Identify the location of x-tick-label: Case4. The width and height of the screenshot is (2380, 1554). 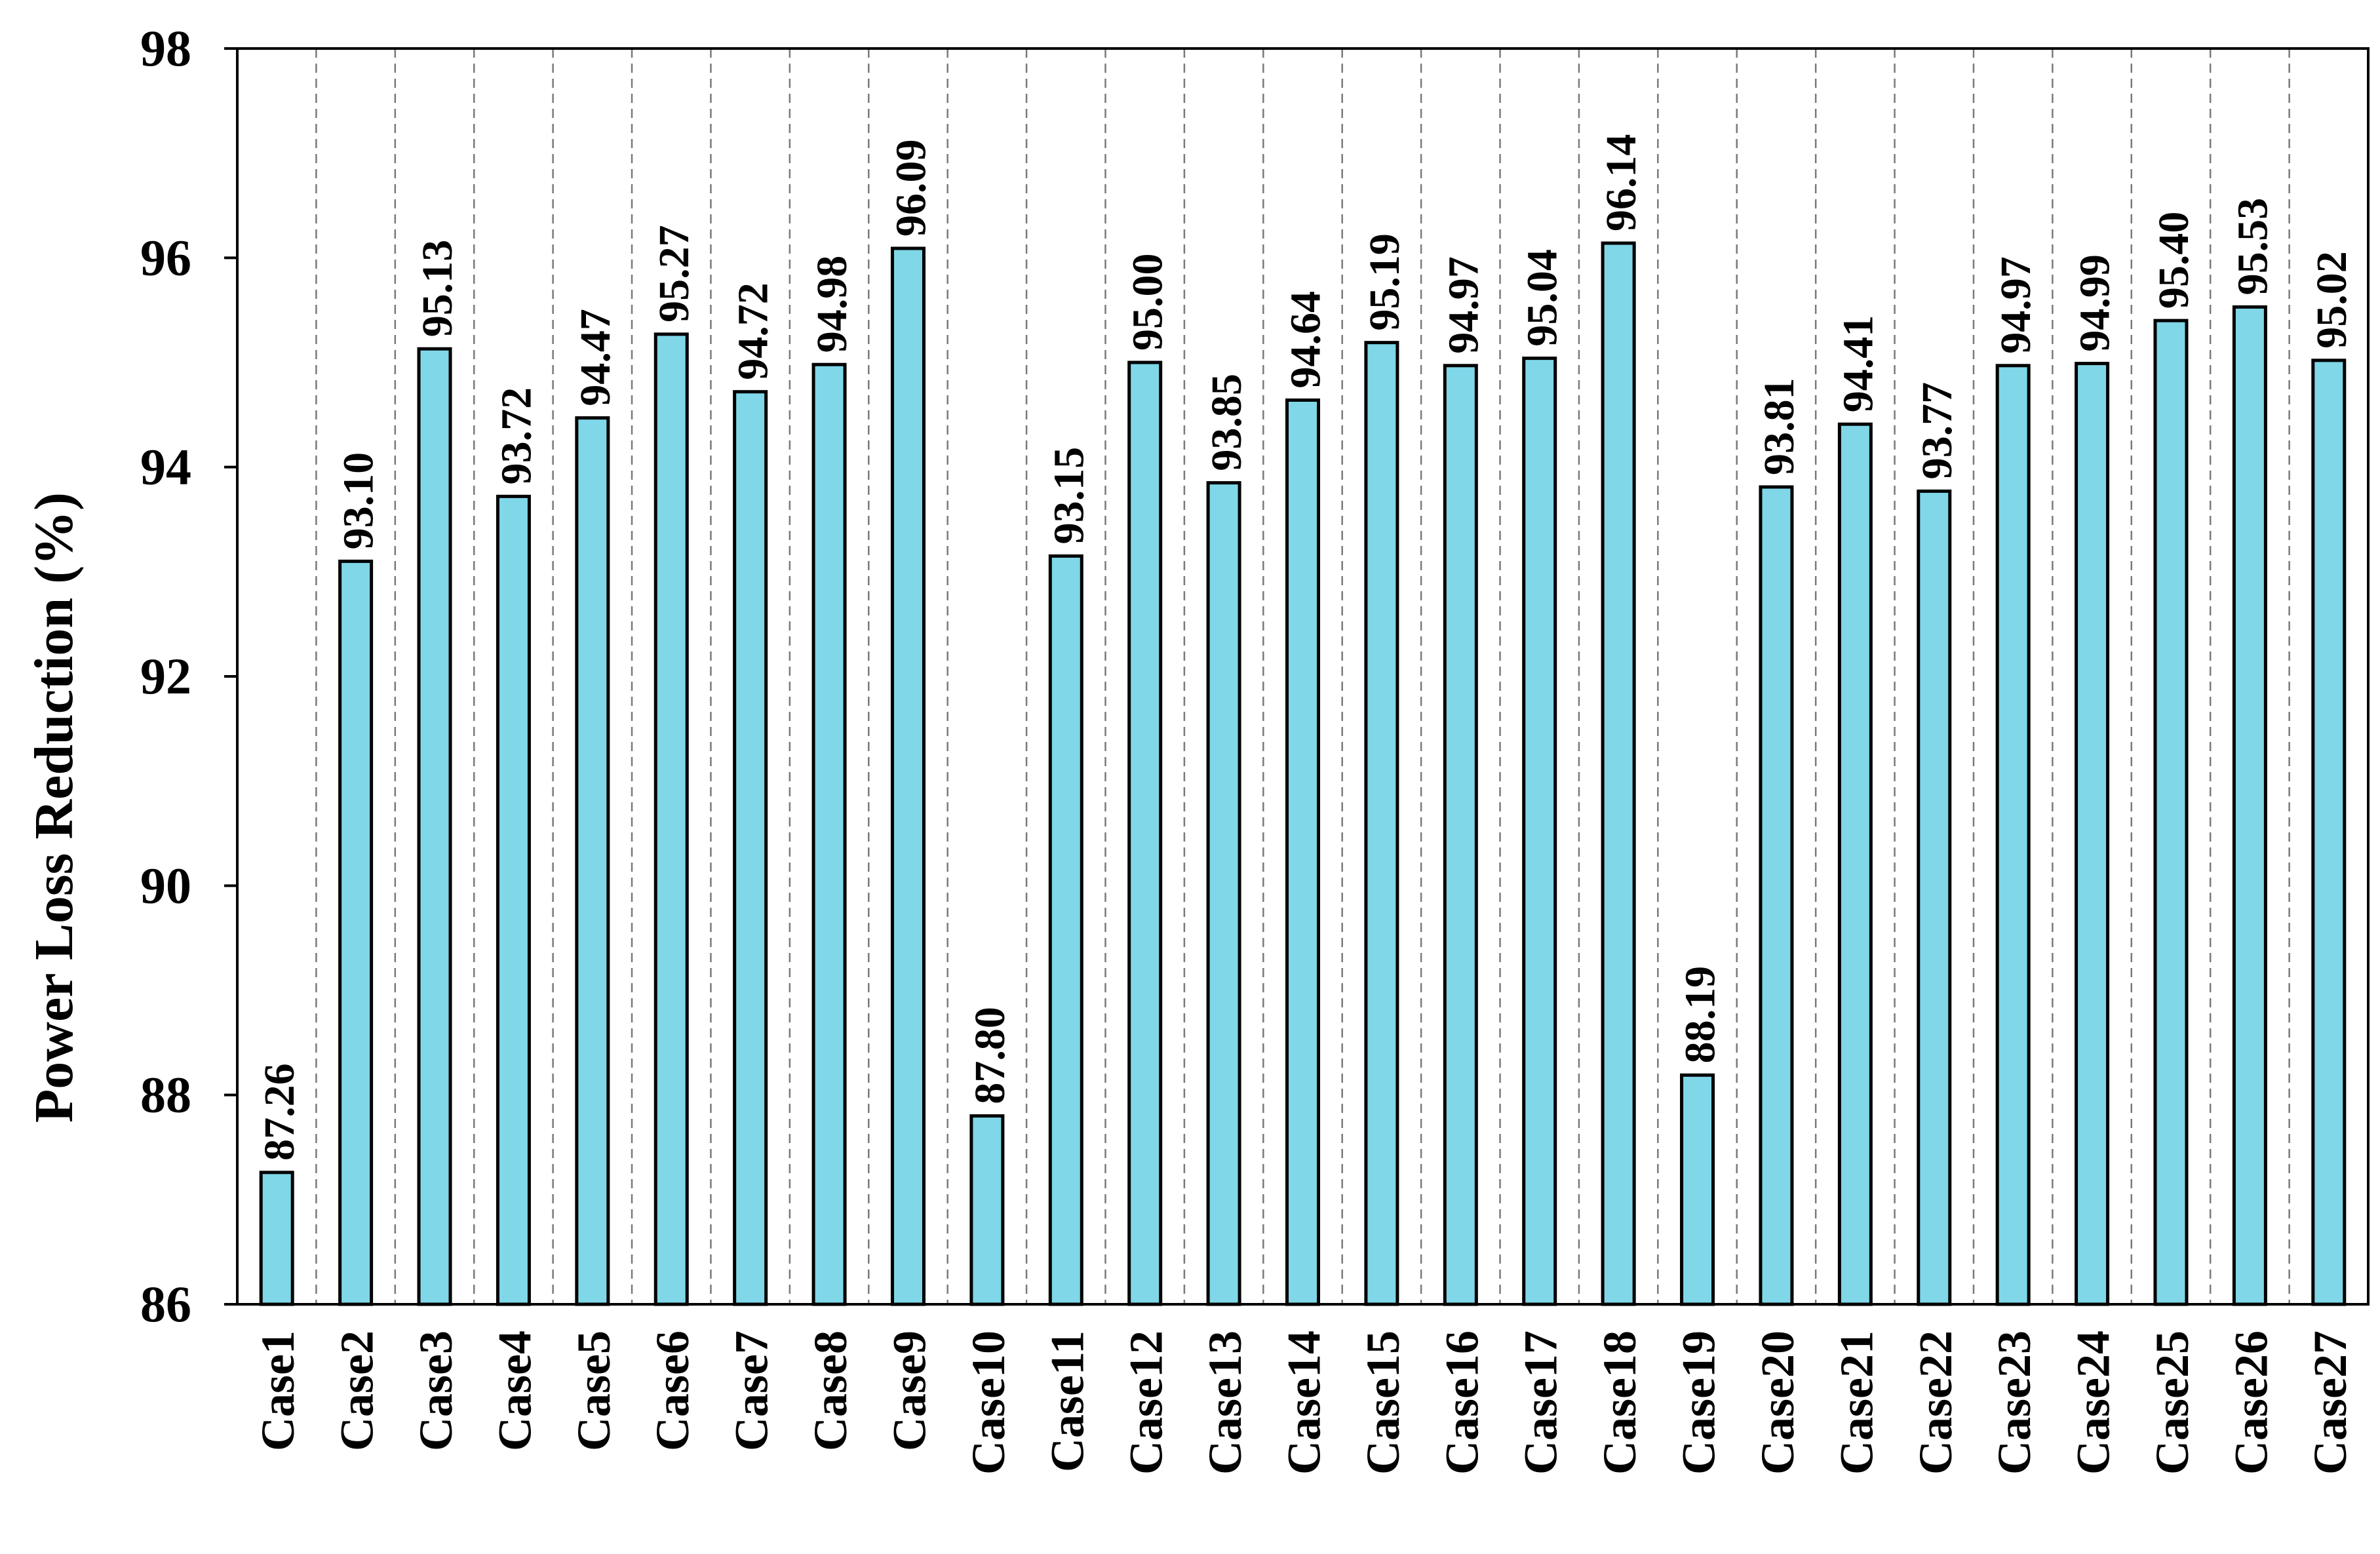
(514, 1391).